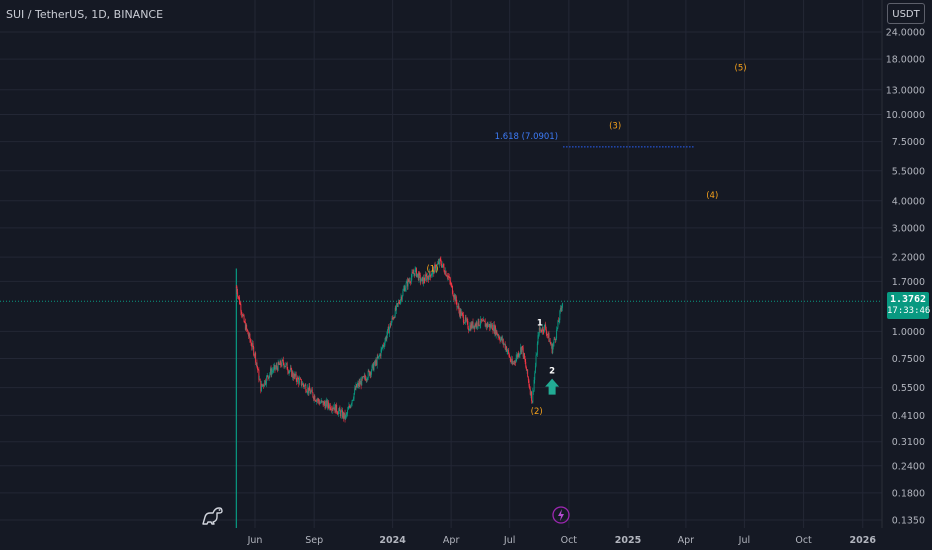 This screenshot has height=550, width=932. I want to click on x-tick-label: 2024, so click(392, 540).